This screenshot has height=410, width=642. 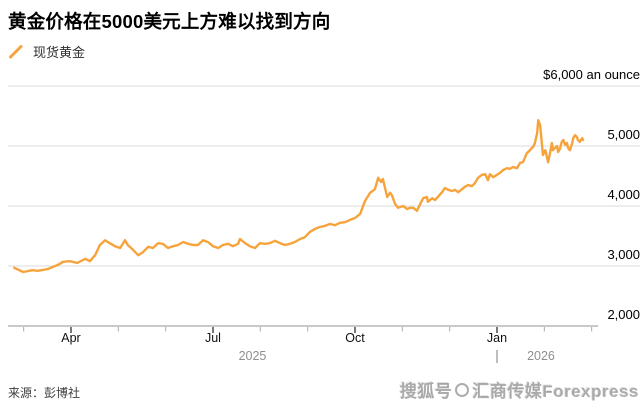 What do you see at coordinates (497, 338) in the screenshot?
I see `x-axis-label-jan: Jan` at bounding box center [497, 338].